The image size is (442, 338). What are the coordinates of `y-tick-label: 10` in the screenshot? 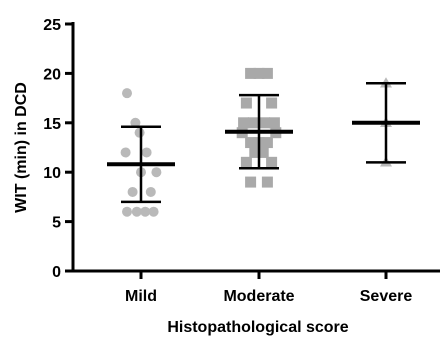 It's located at (52, 173).